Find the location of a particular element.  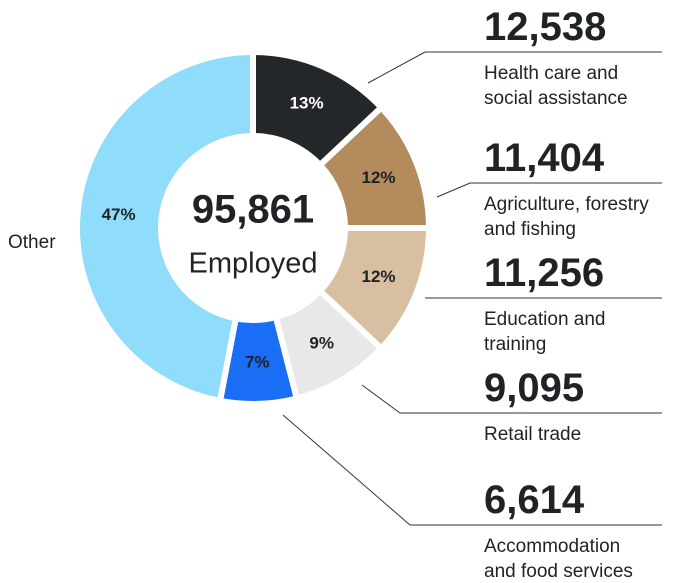

category-label: and food services is located at coordinates (558, 571).